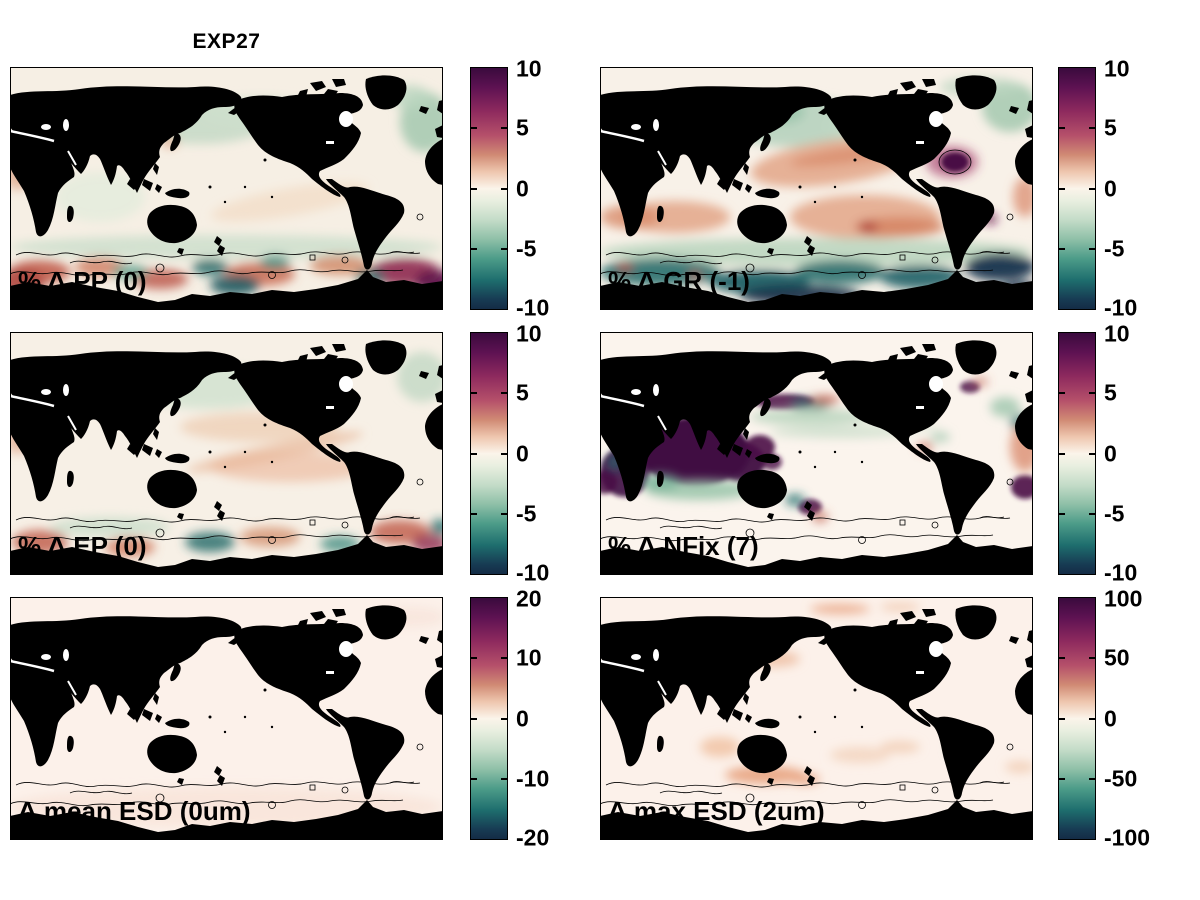 The image size is (1200, 900). I want to click on map-gr, so click(816, 188).